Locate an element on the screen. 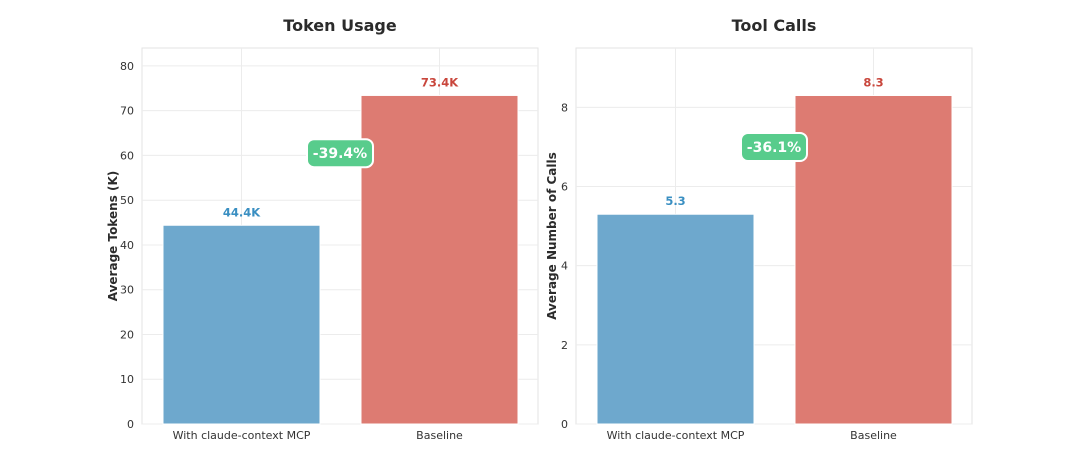 The height and width of the screenshot is (459, 1080). y-tick-label: 80 is located at coordinates (127, 66).